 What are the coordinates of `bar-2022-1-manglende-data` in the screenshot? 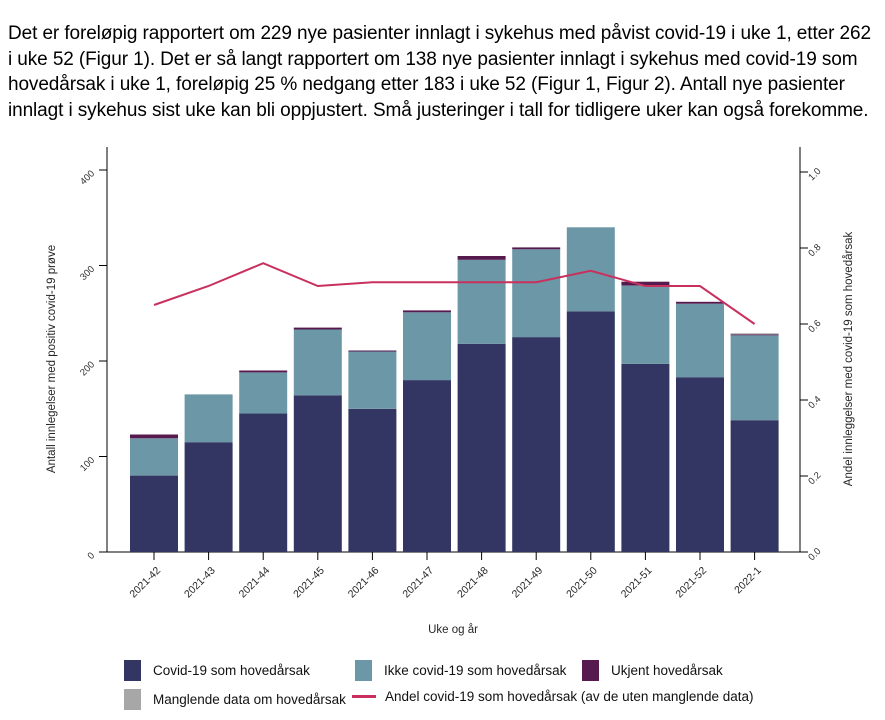 It's located at (754, 334).